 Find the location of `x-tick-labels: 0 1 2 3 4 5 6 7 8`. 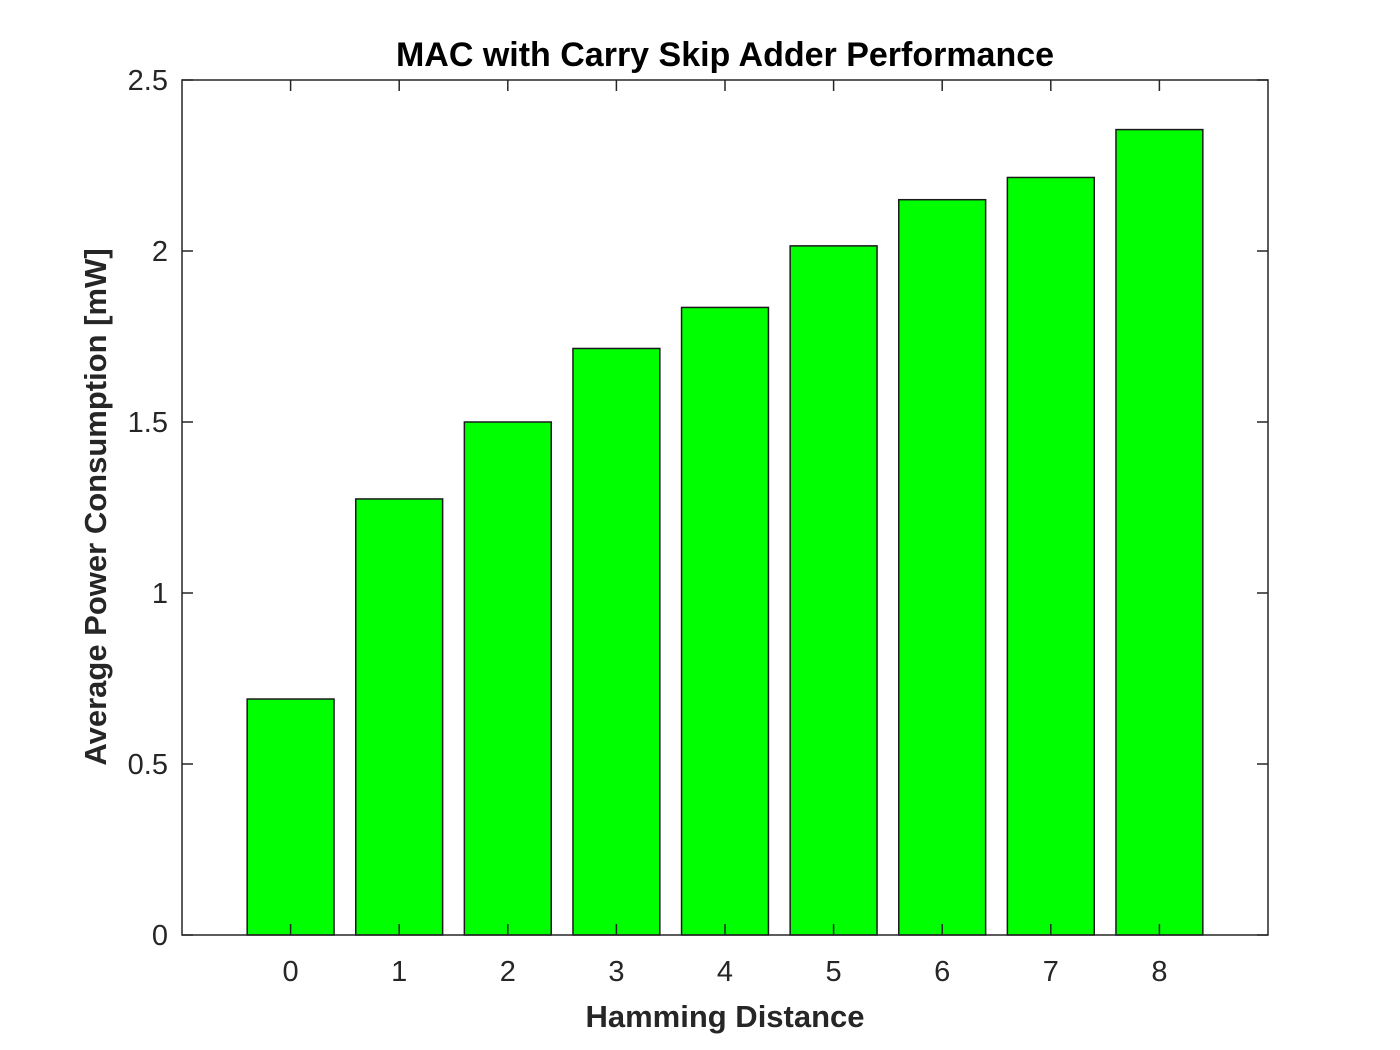

x-tick-labels: 0 1 2 3 4 5 6 7 8 is located at coordinates (725, 972).